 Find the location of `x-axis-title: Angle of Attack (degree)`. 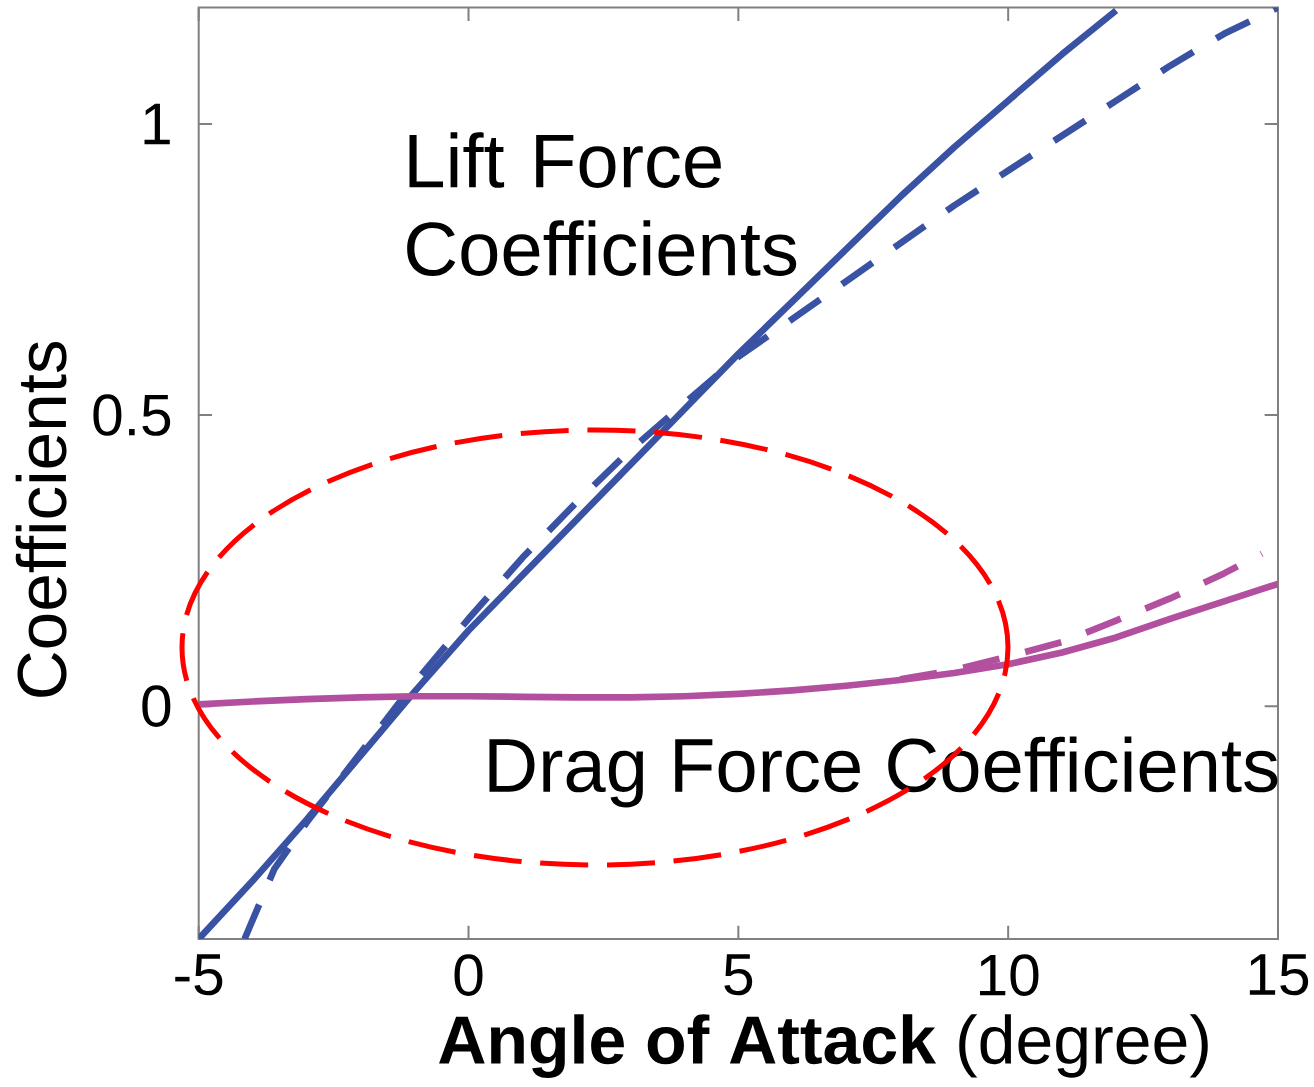

x-axis-title: Angle of Attack (degree) is located at coordinates (823, 1046).